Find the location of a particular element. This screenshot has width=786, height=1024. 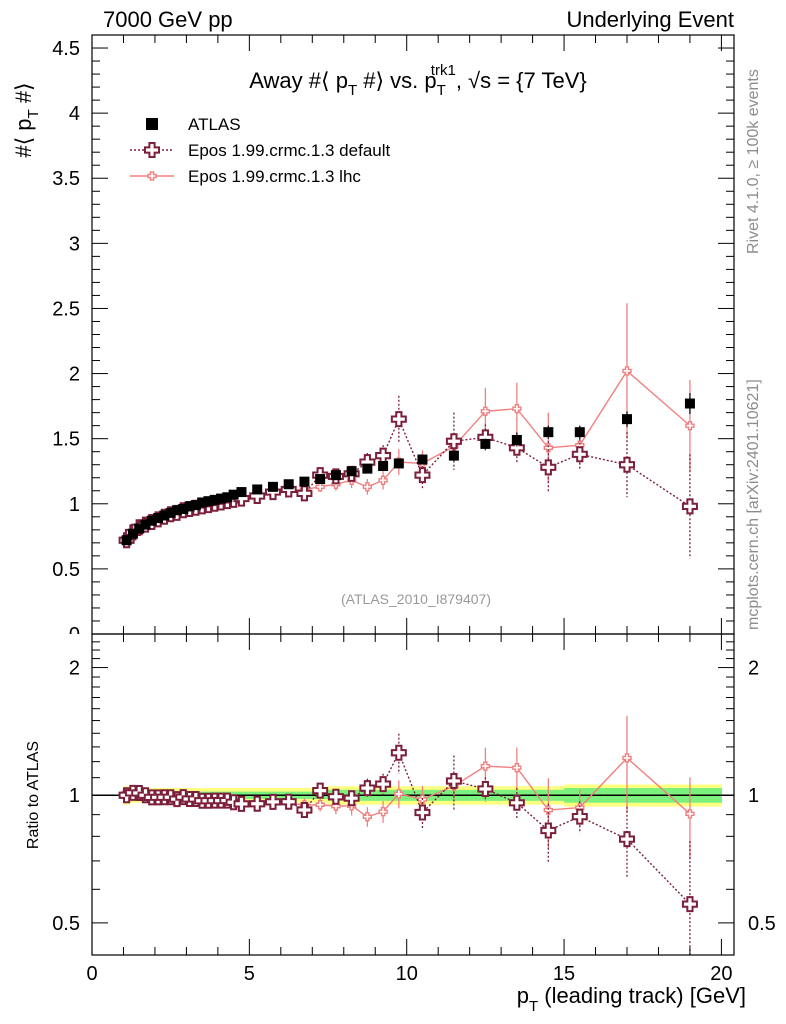

legend-entry-label: Epos 1.99.crmc.1.3 default is located at coordinates (289, 150).